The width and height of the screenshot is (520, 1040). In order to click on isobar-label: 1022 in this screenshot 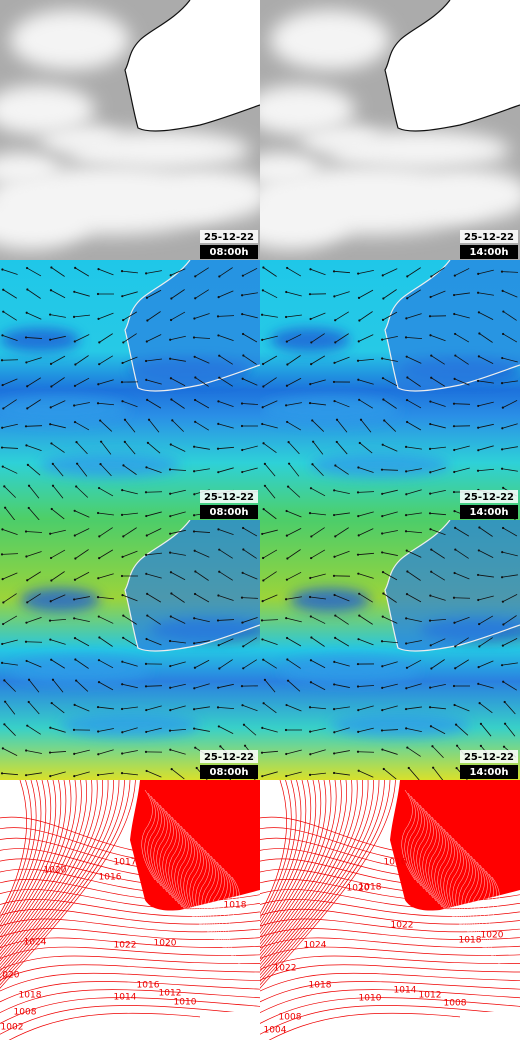, I will do `click(402, 926)`.